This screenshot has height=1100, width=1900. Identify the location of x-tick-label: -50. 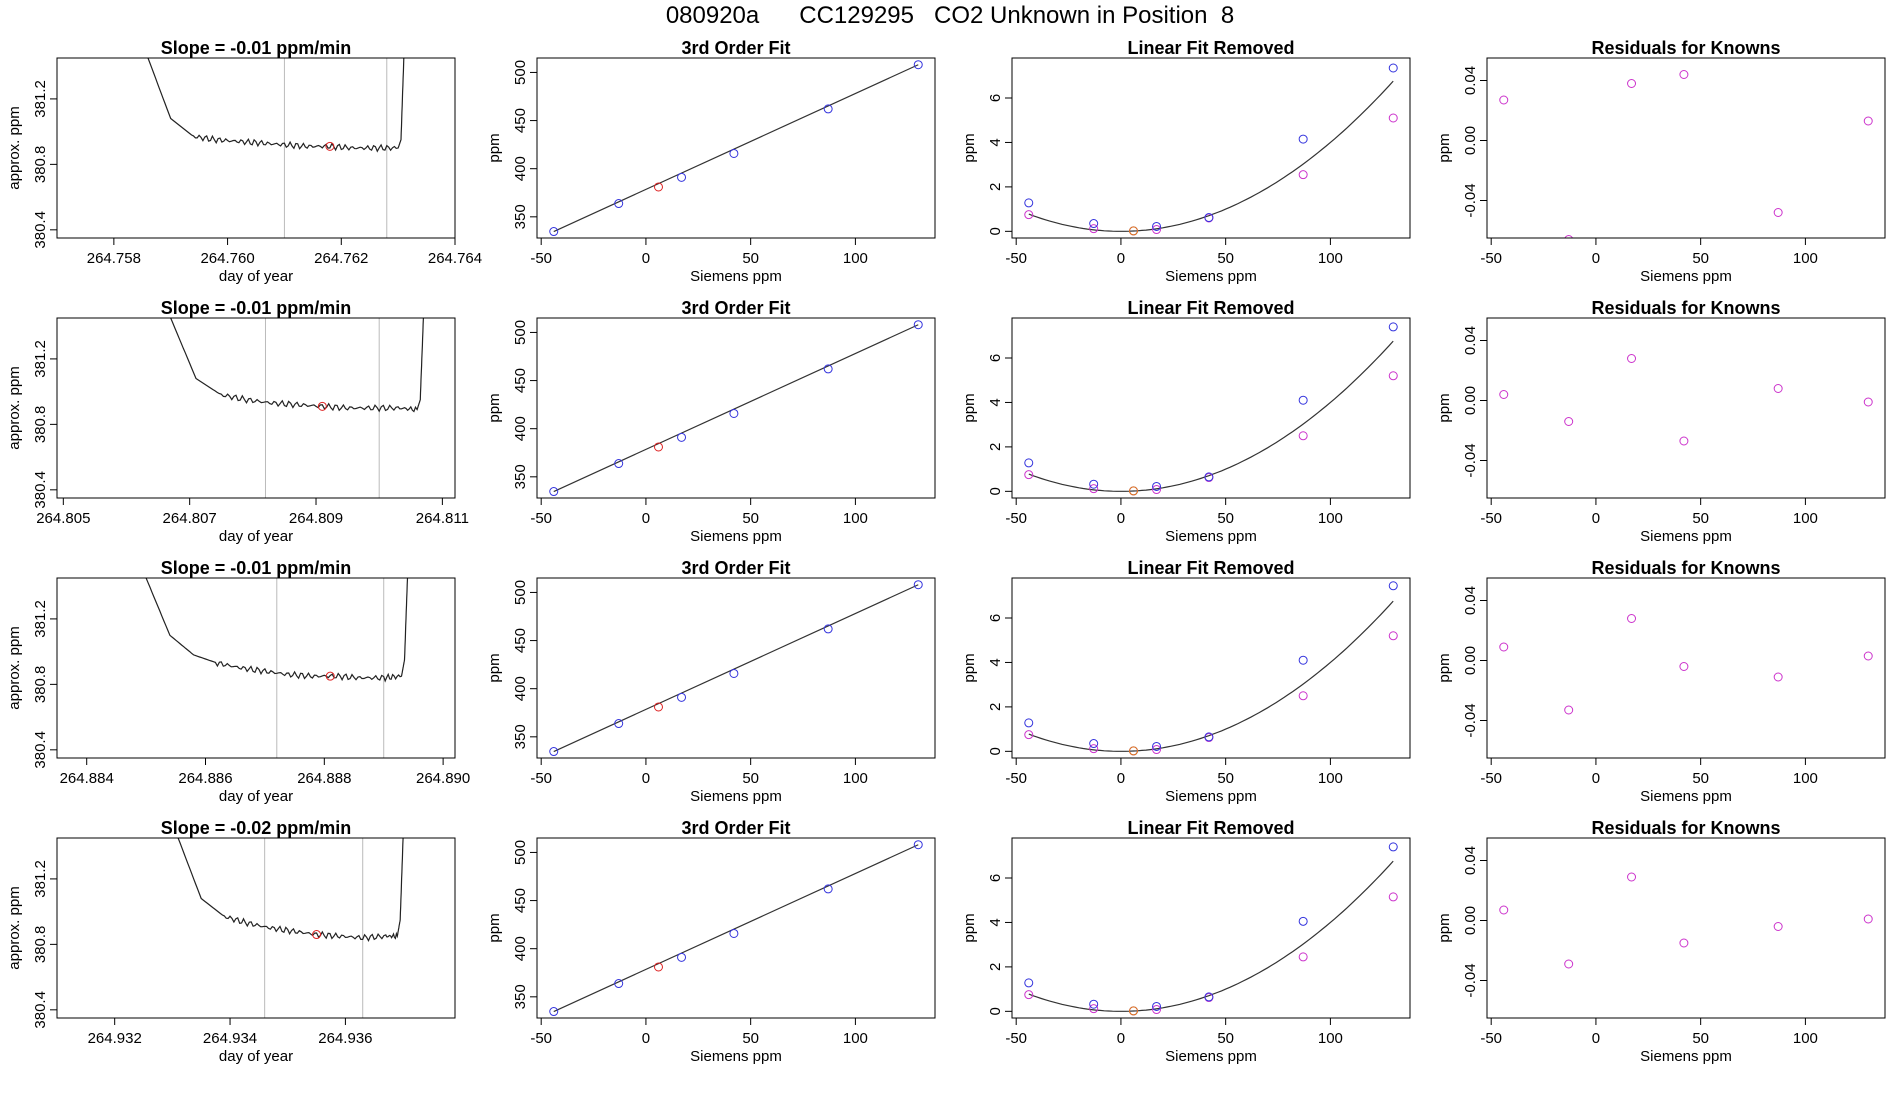
(1491, 518).